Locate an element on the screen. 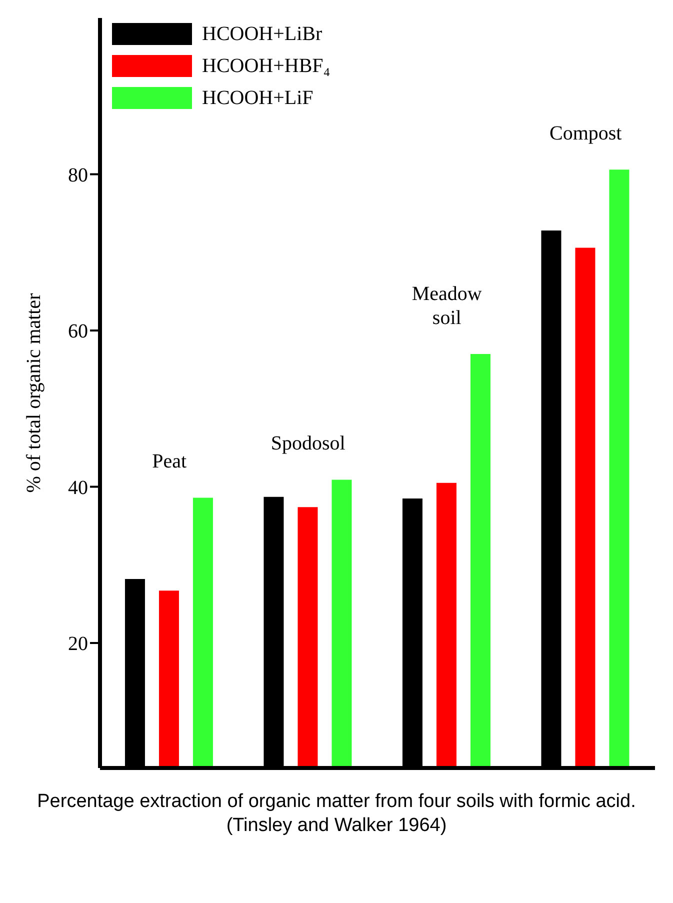  y-tick-label: 80 is located at coordinates (78, 175).